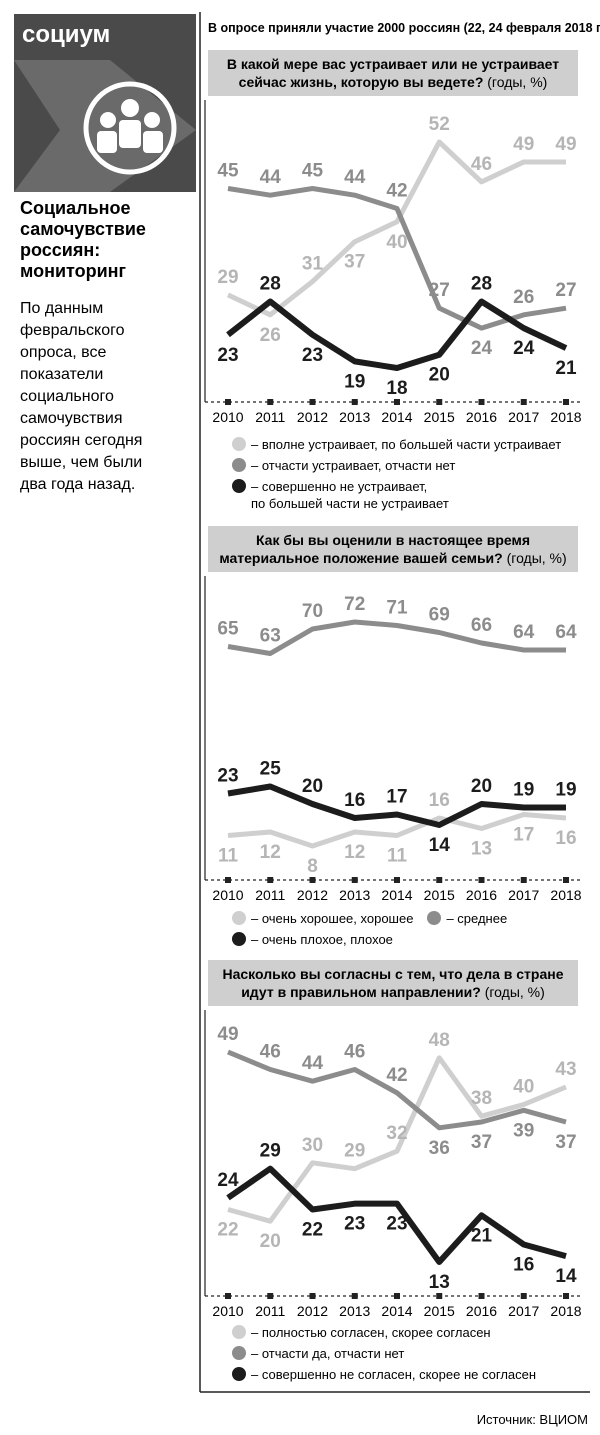  I want to click on data-label: 65, so click(228, 629).